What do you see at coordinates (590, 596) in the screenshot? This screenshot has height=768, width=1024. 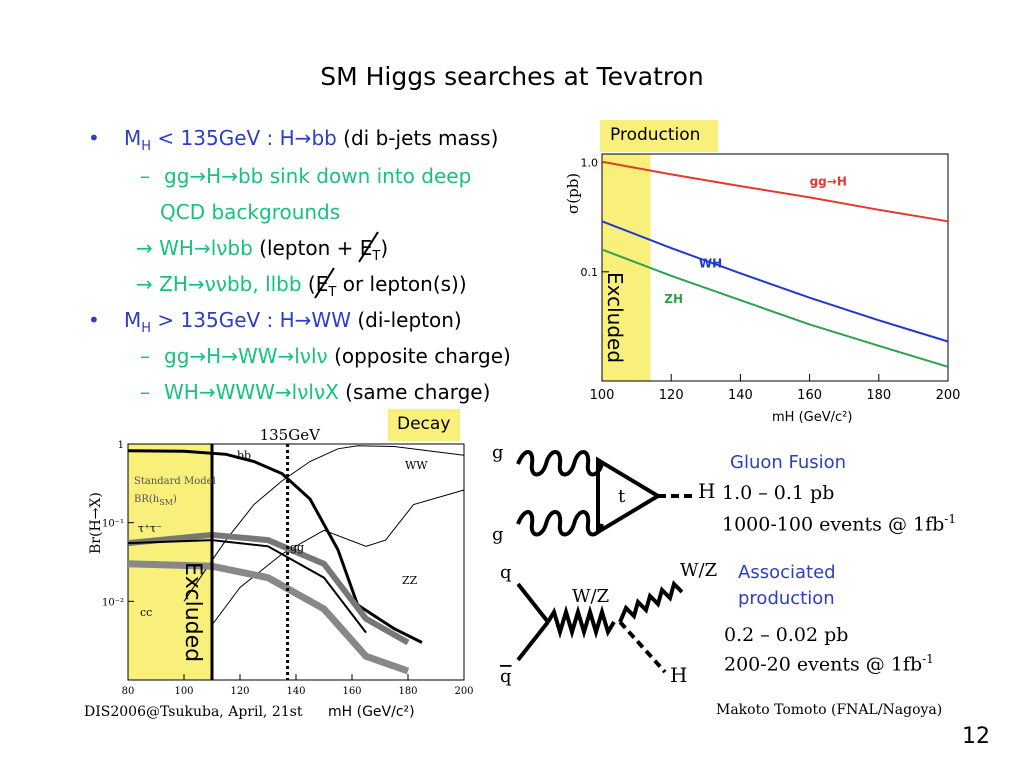 I see `wz-mid-label: W/Z` at bounding box center [590, 596].